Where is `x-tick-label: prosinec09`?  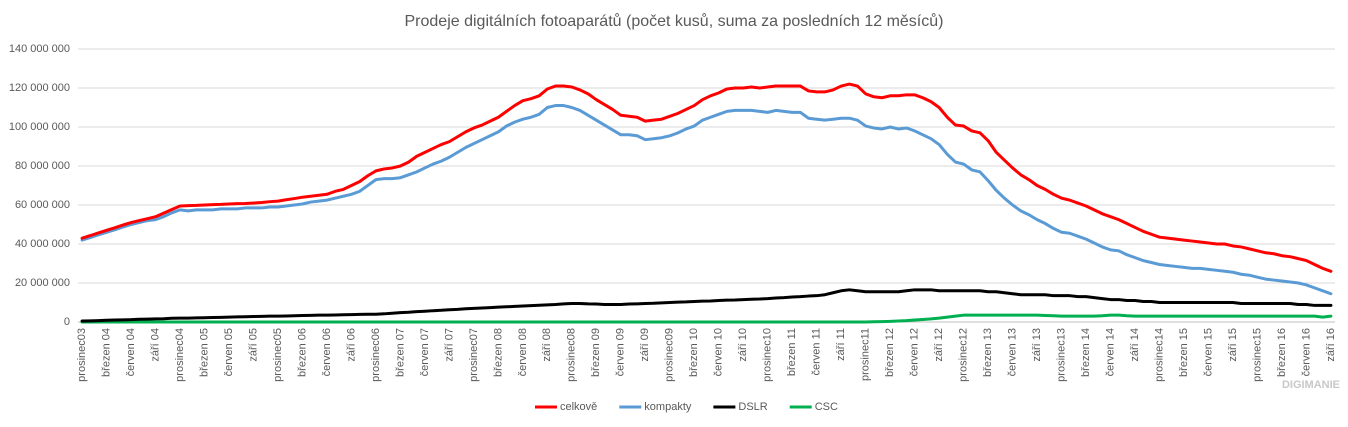 x-tick-label: prosinec09 is located at coordinates (670, 355).